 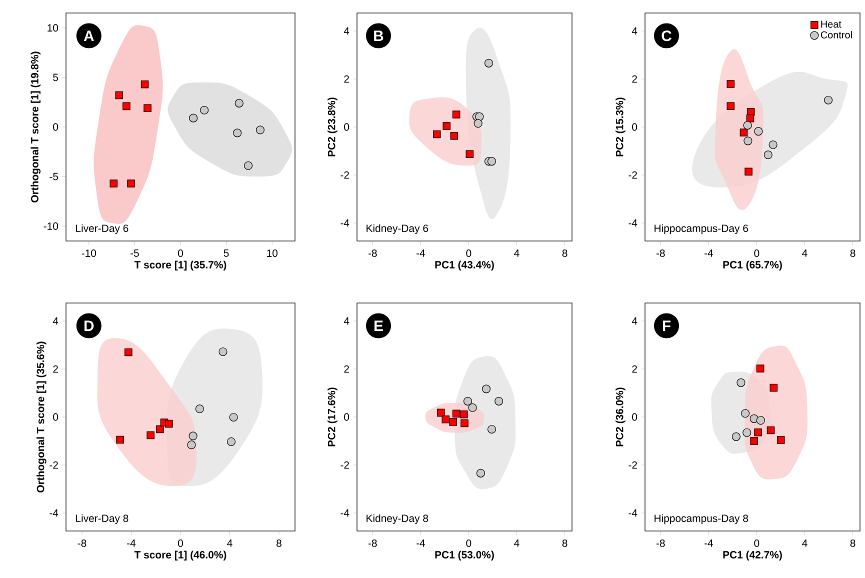 What do you see at coordinates (54, 176) in the screenshot?
I see `y-tick-label: -5` at bounding box center [54, 176].